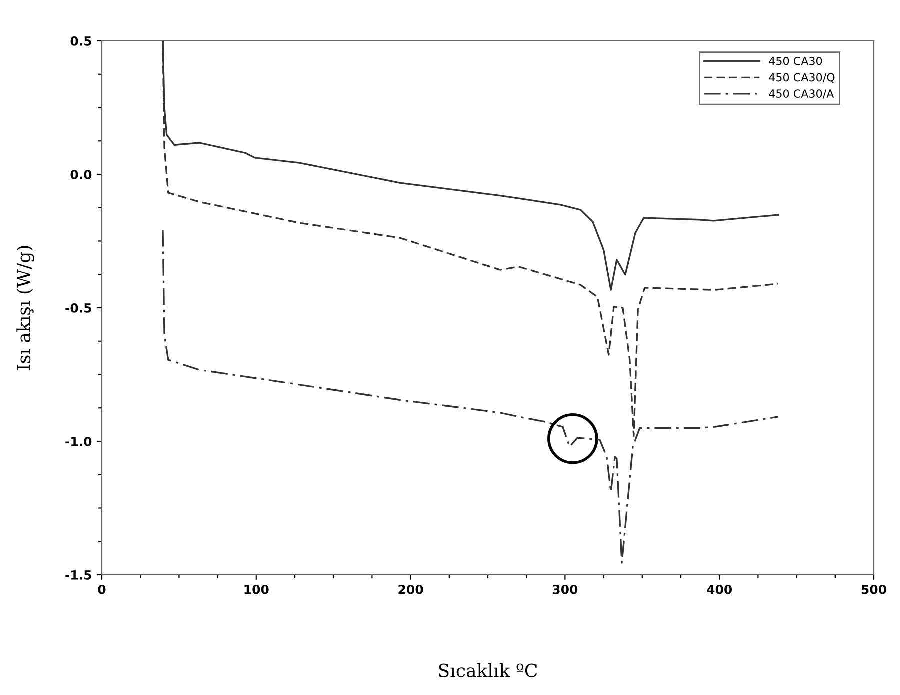 The height and width of the screenshot is (695, 900). What do you see at coordinates (795, 61) in the screenshot?
I see `text: 450 CA30` at bounding box center [795, 61].